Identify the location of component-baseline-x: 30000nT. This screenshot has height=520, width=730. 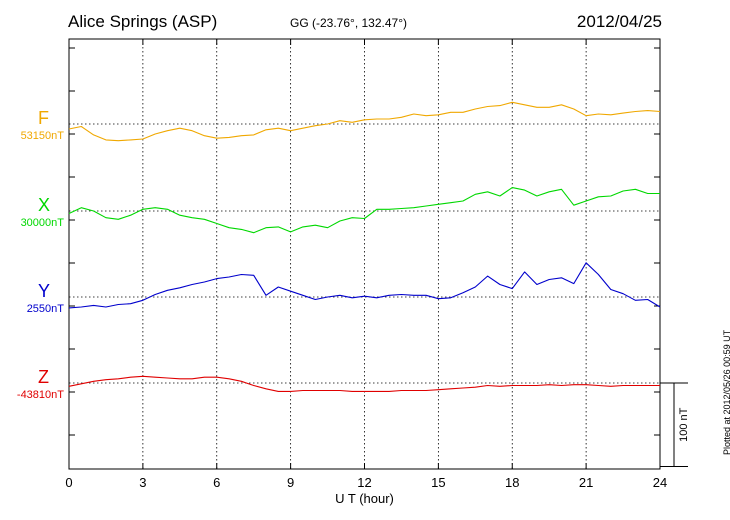
(42, 223).